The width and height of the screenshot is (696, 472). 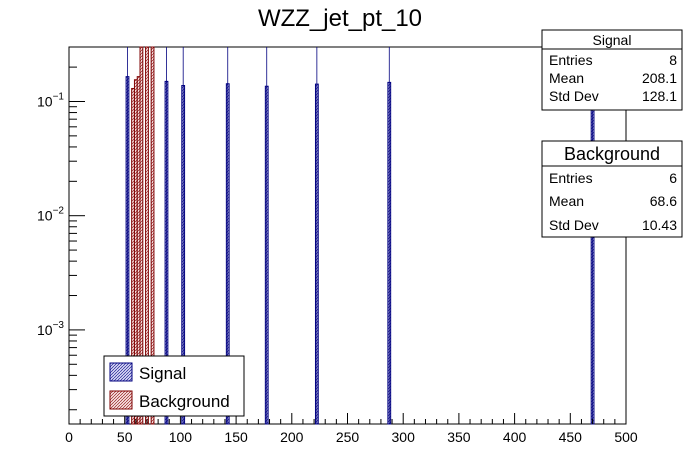 What do you see at coordinates (659, 96) in the screenshot?
I see `stats-signal-stddev-value: 128.1` at bounding box center [659, 96].